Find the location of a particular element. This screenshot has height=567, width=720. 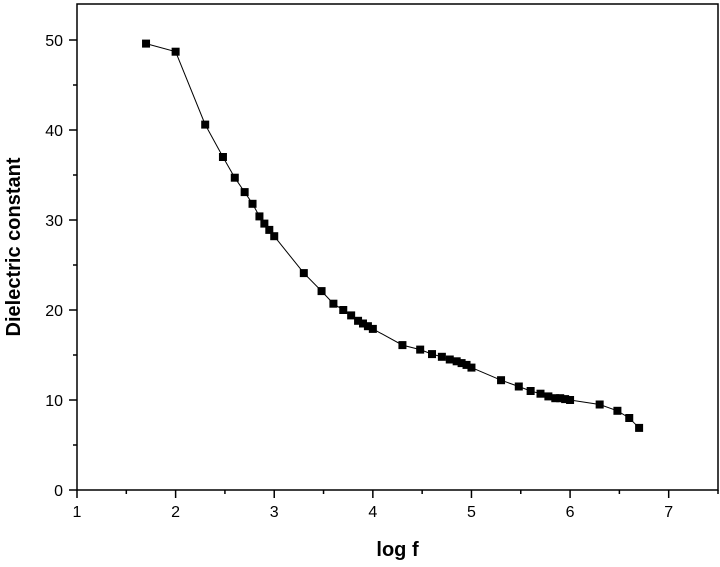

x-tick-label: 7 is located at coordinates (668, 512).